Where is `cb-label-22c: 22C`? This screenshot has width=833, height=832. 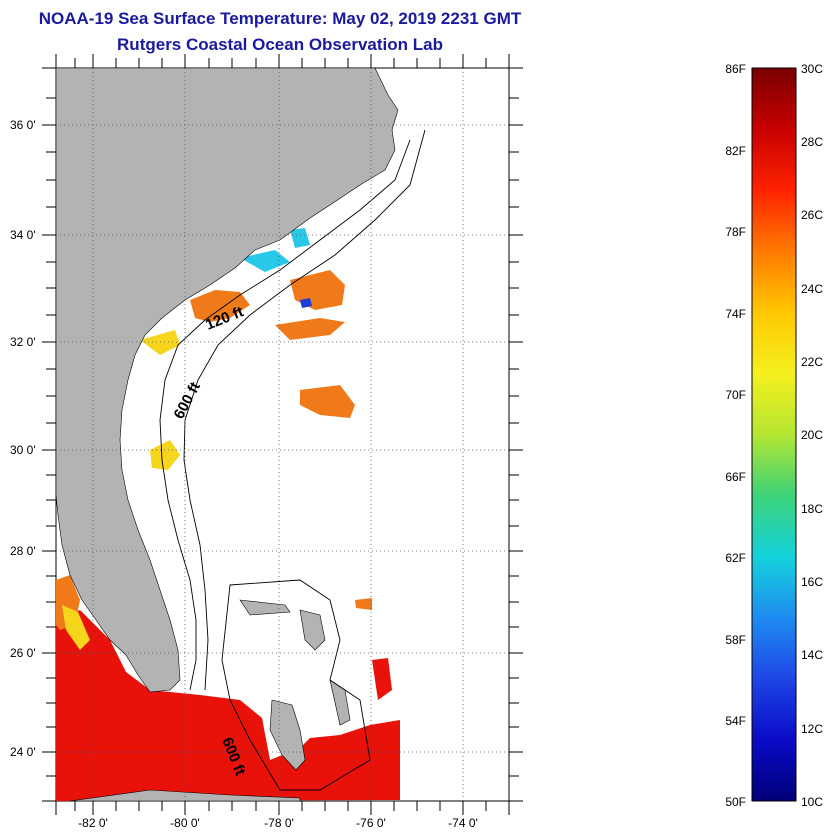 cb-label-22c: 22C is located at coordinates (812, 362).